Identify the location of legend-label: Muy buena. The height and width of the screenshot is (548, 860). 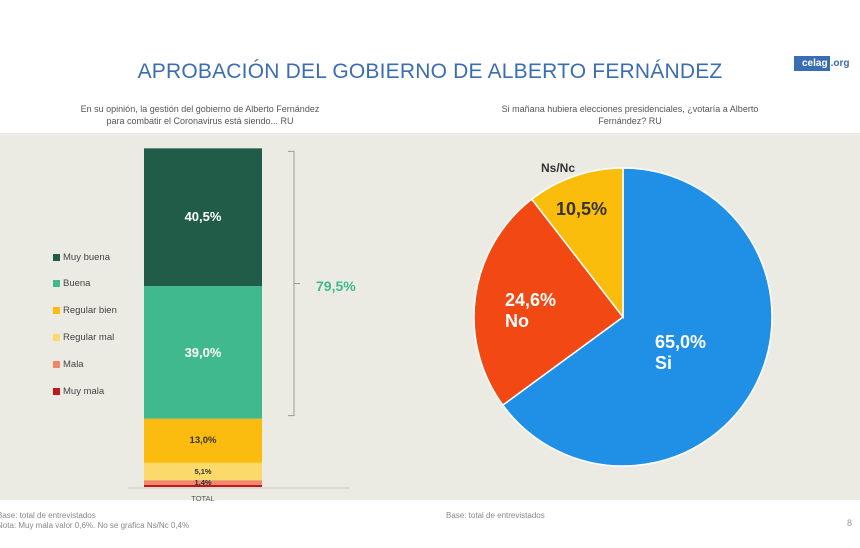
(87, 257).